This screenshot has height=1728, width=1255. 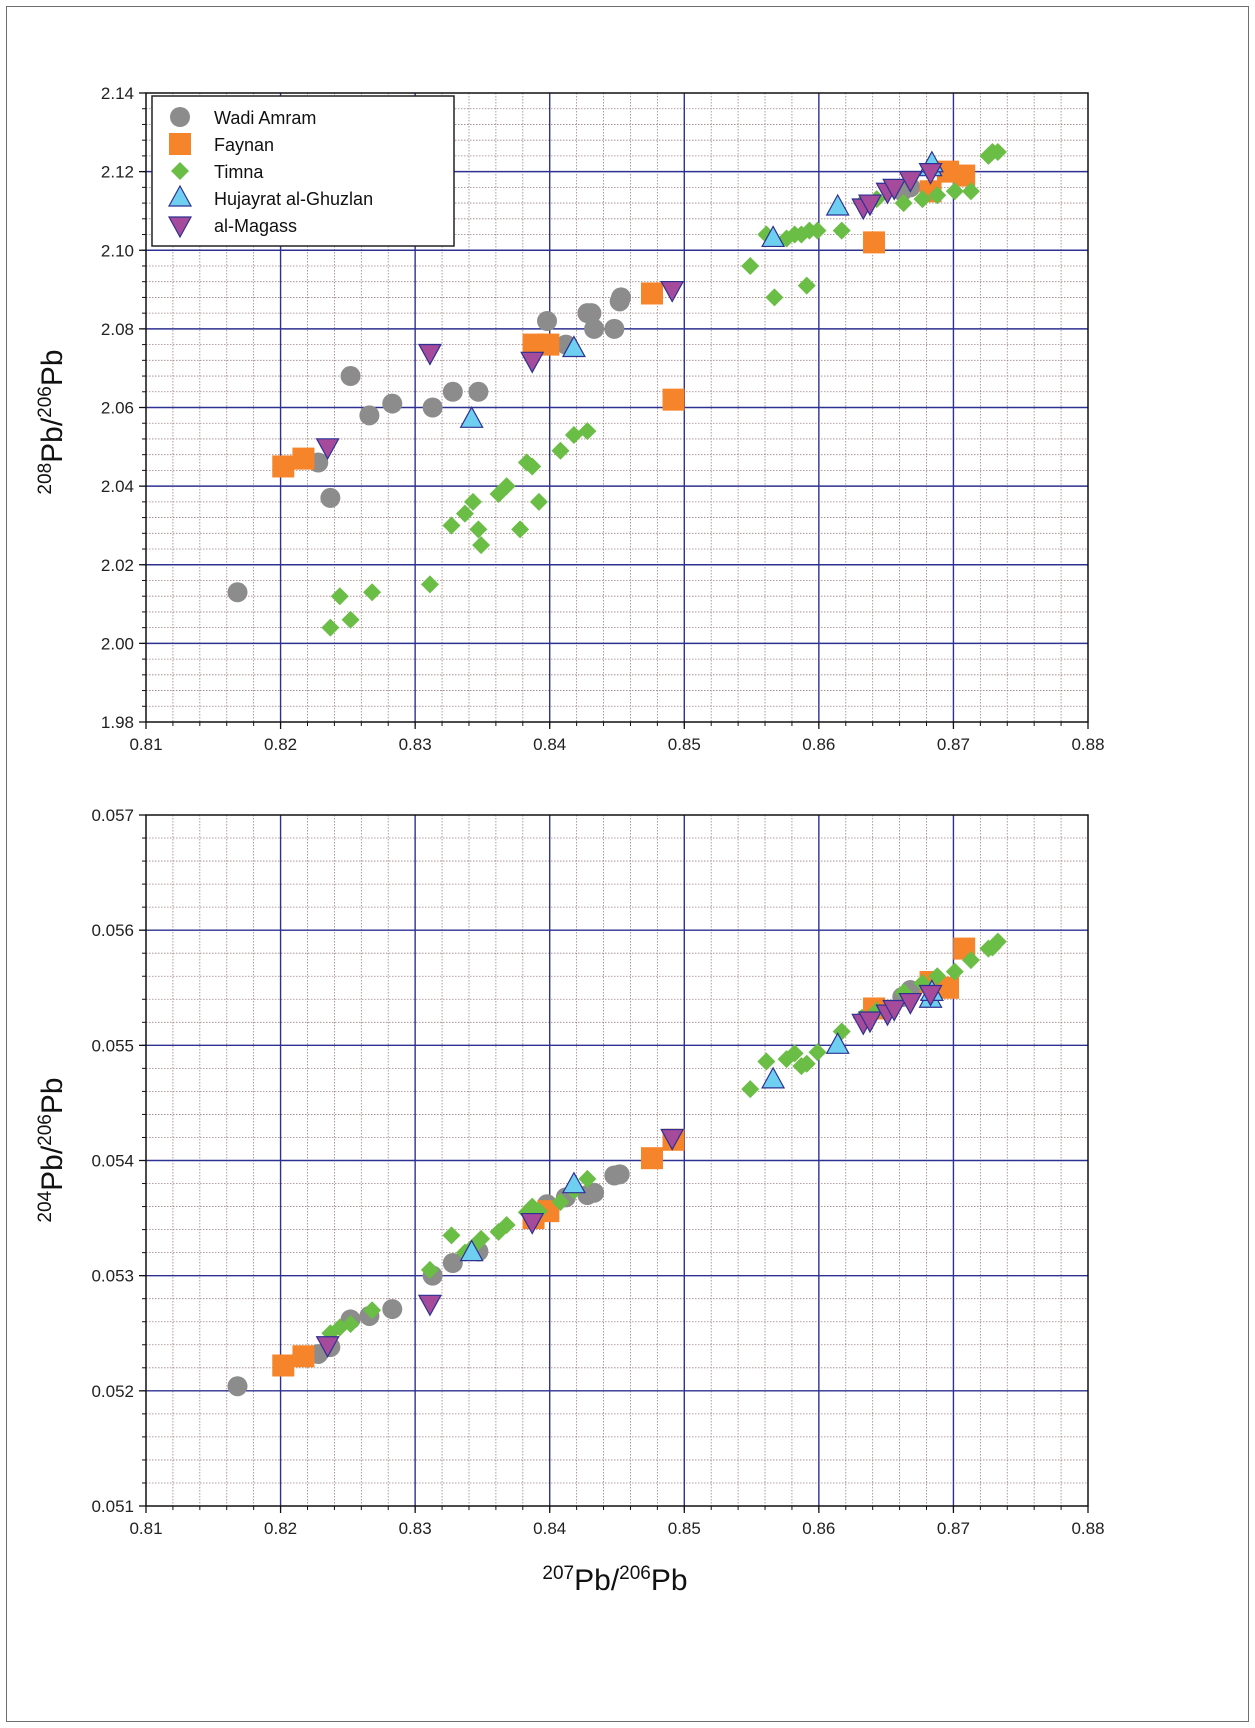 What do you see at coordinates (117, 486) in the screenshot?
I see `top-y-tick-label: 2.04` at bounding box center [117, 486].